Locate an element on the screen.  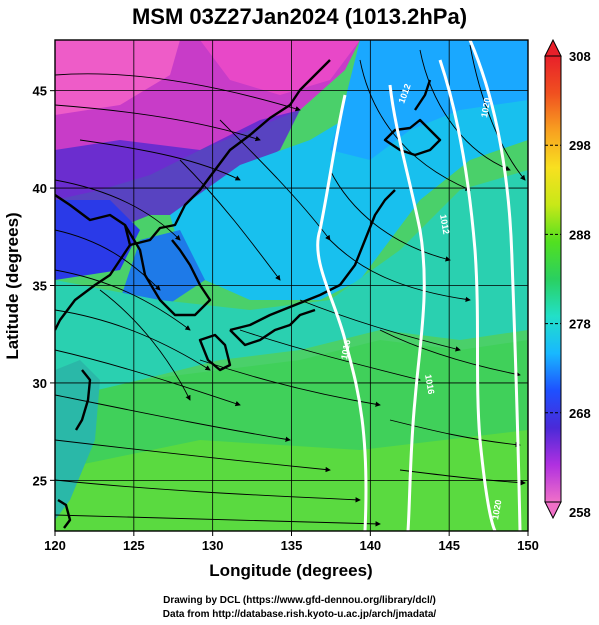
y-tick-label: 30 is located at coordinates (40, 383).